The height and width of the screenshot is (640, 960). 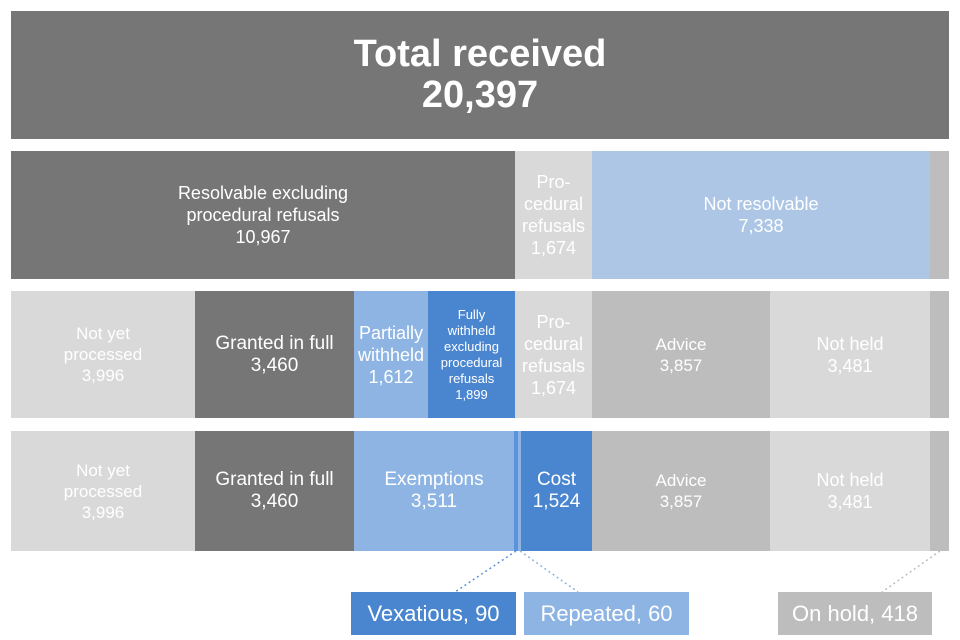 I want to click on cost-value: 1,524, so click(x=556, y=501).